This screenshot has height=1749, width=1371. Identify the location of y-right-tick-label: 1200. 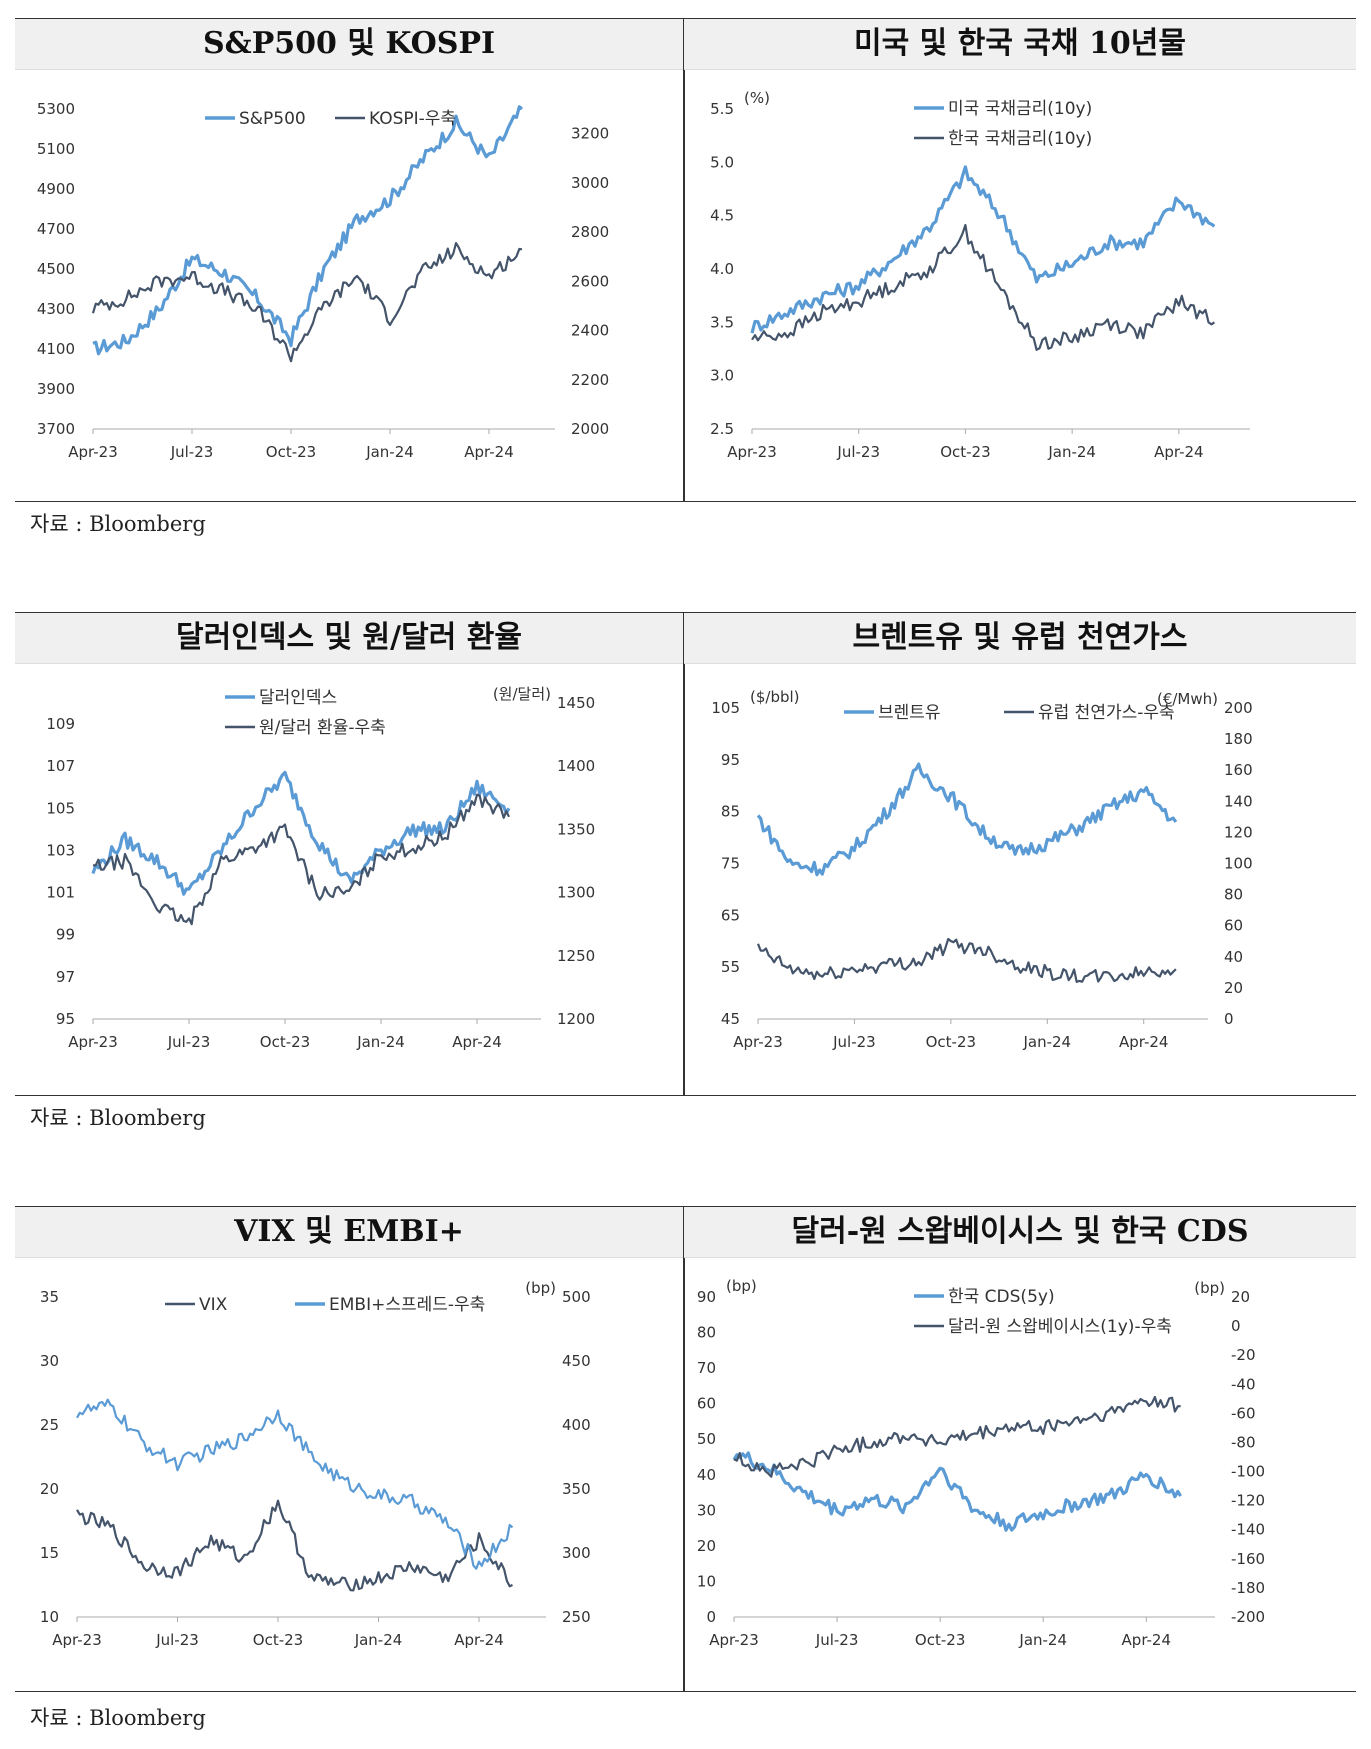
(576, 1019).